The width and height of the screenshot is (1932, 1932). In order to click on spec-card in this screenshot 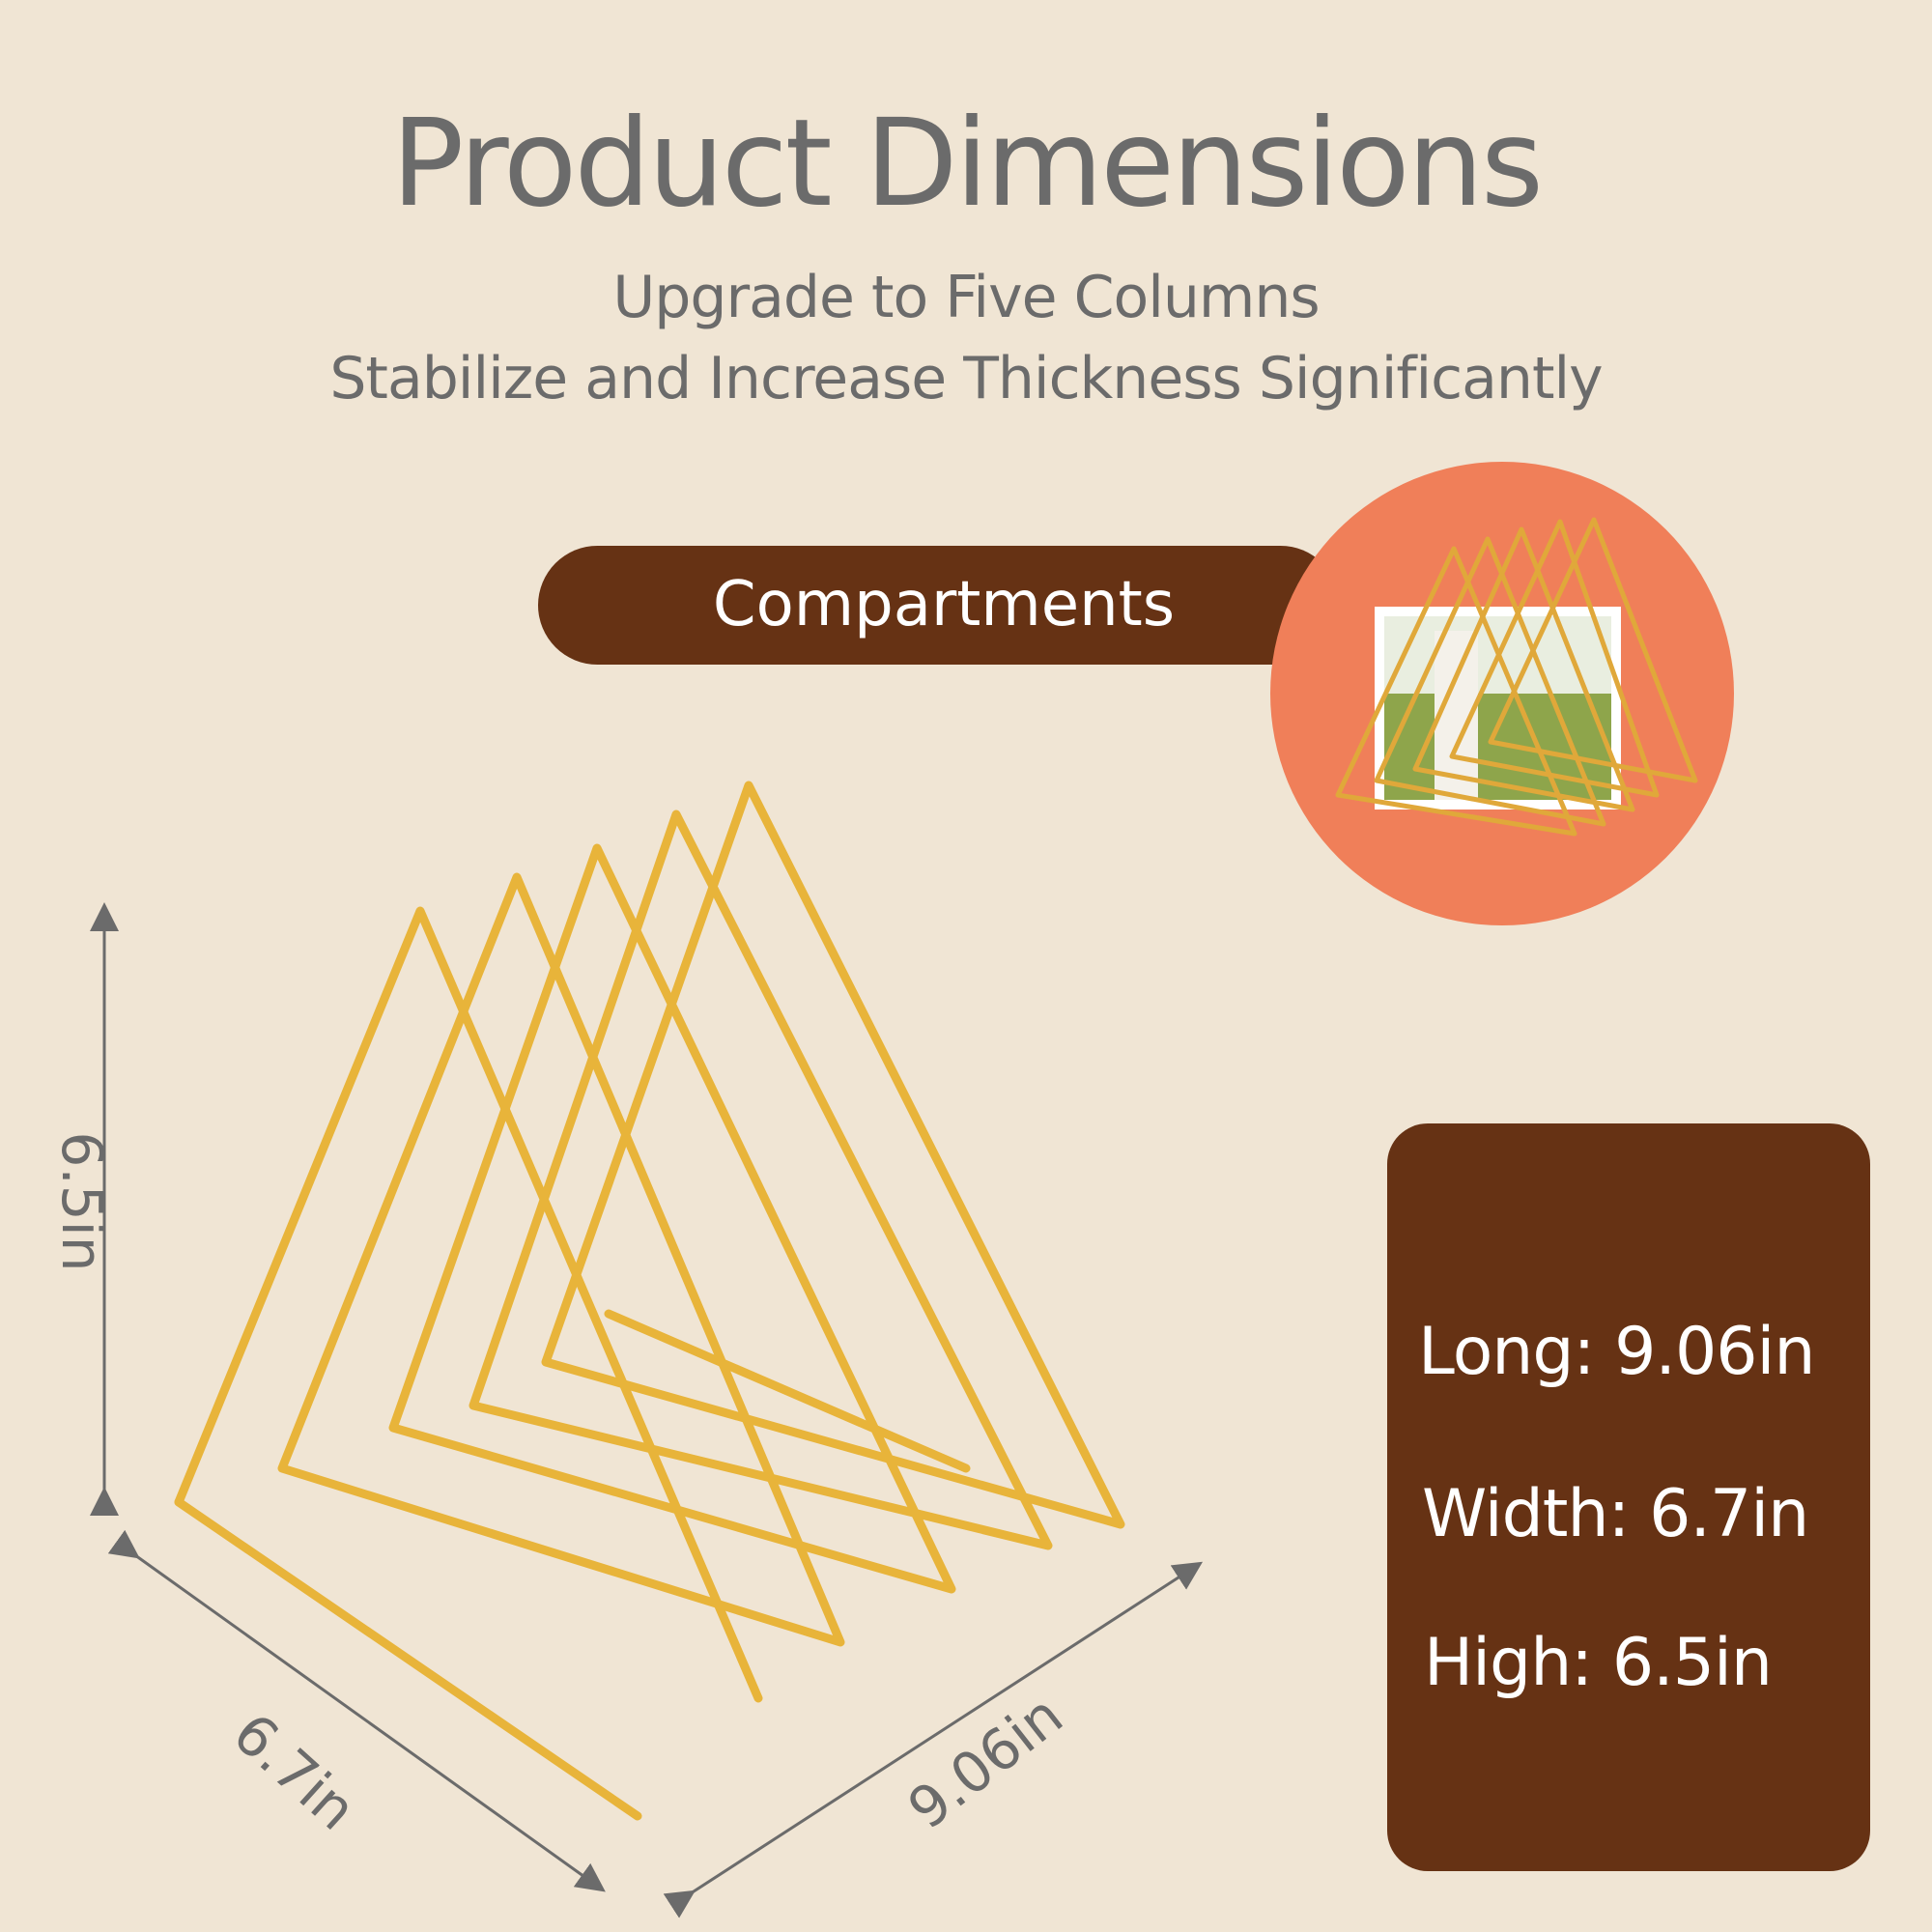, I will do `click(1628, 1497)`.